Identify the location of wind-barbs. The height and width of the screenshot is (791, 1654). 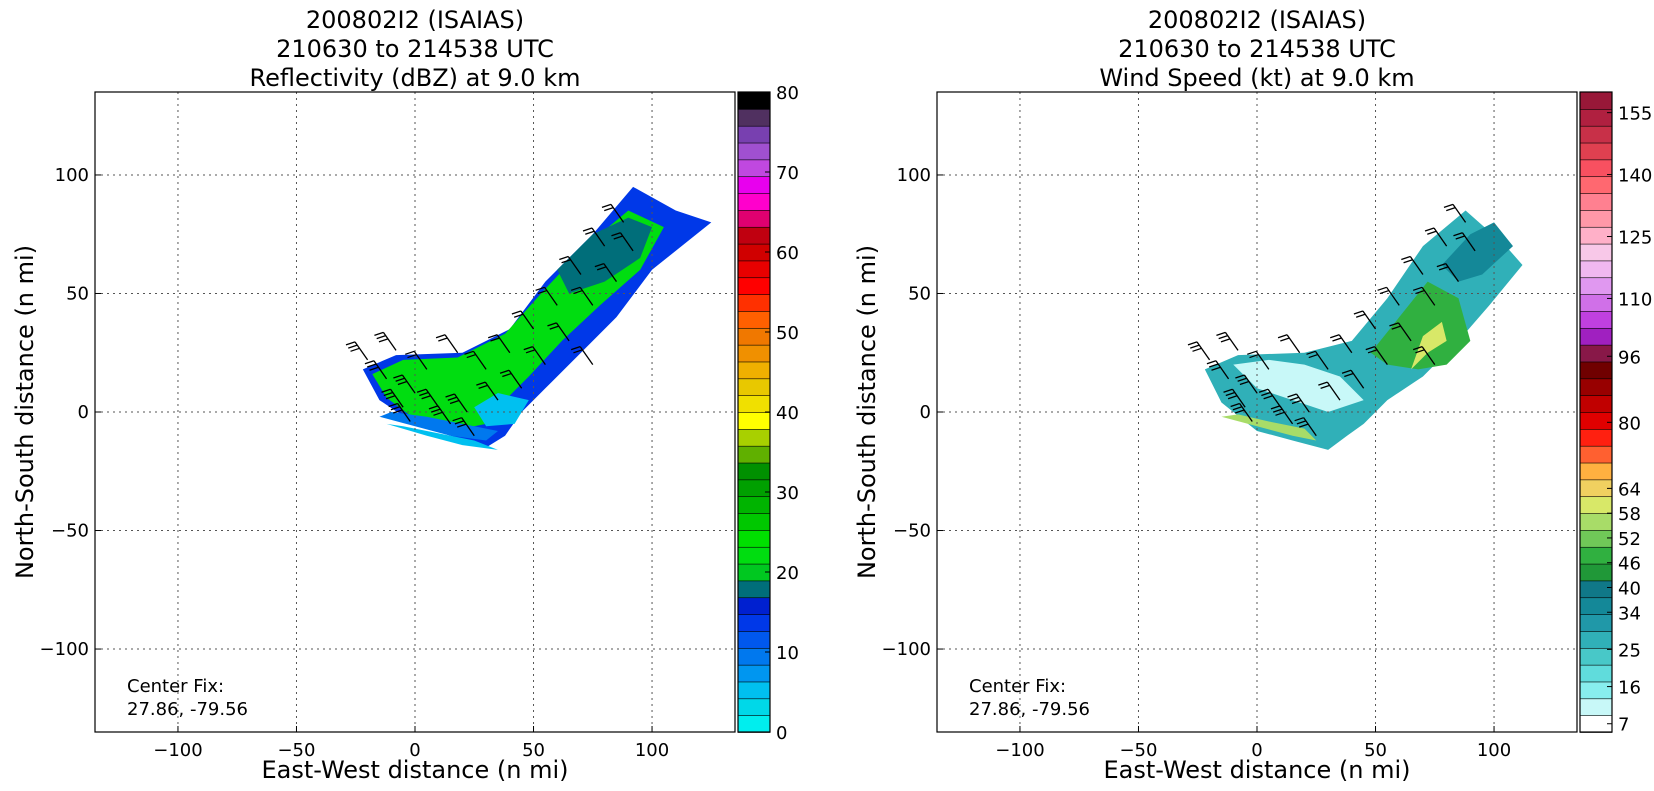
(489, 320).